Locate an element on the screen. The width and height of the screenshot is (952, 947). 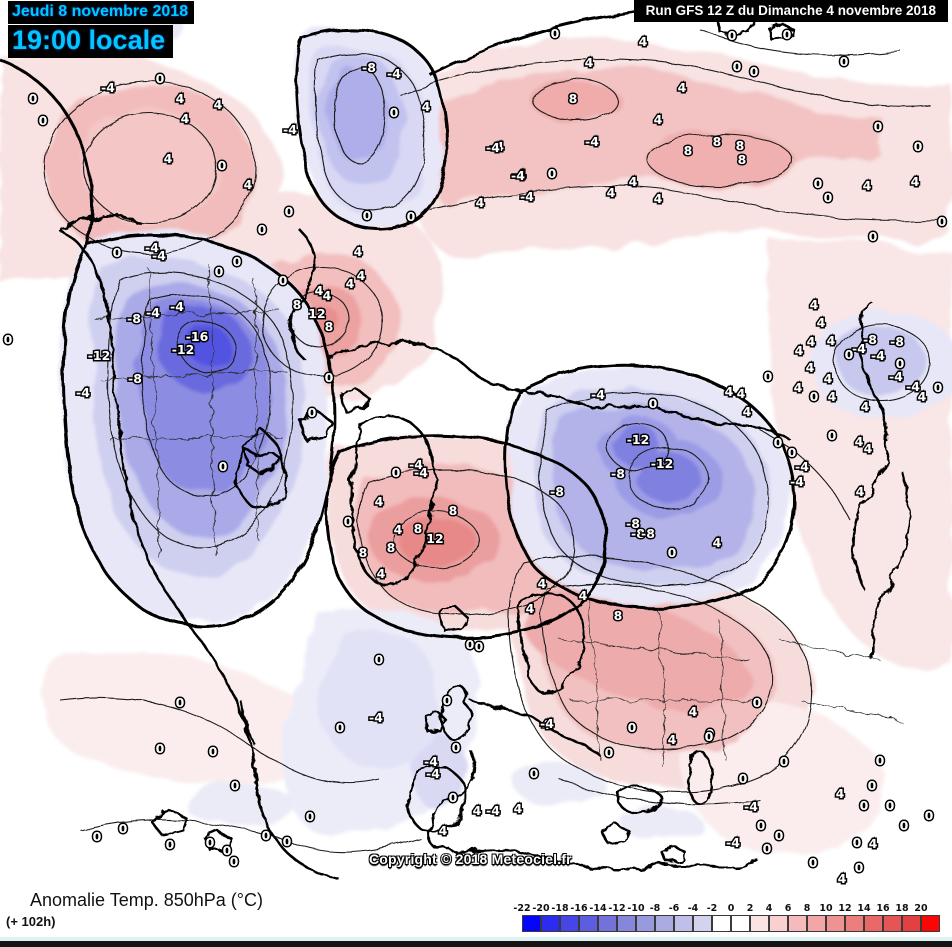
legend-tick: 6 is located at coordinates (788, 908).